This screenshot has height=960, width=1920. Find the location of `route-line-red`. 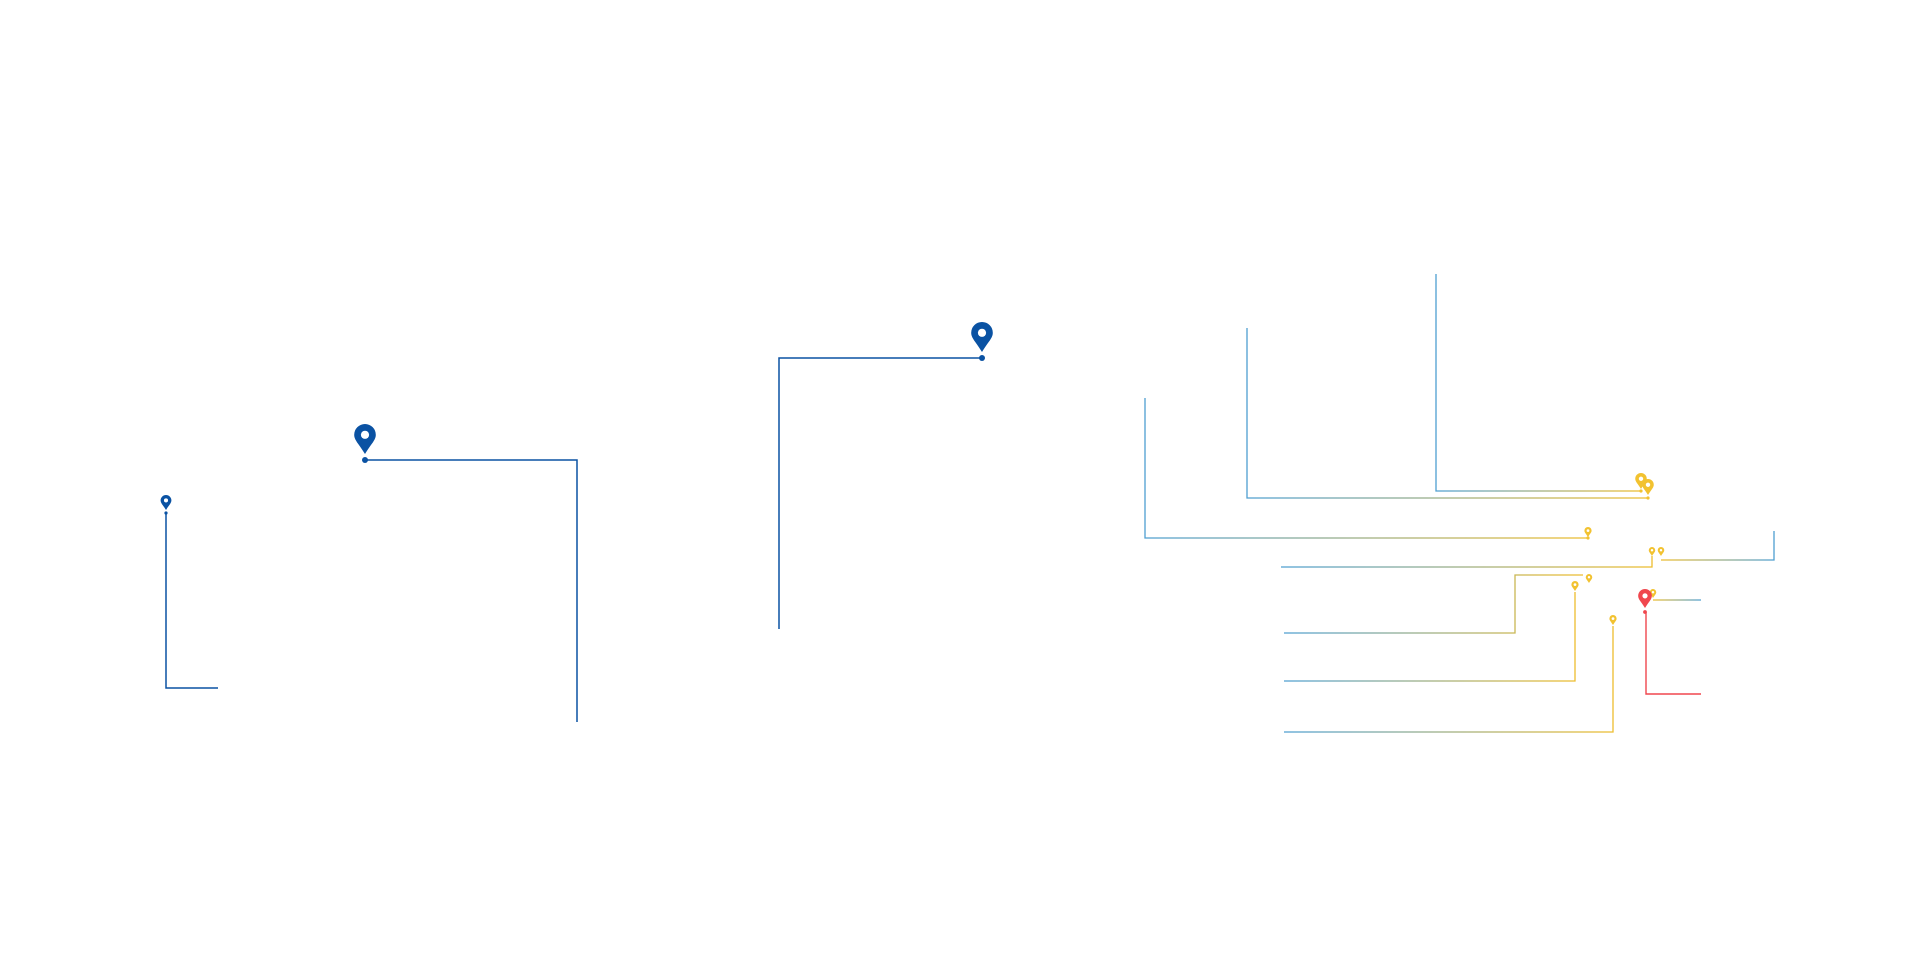

route-line-red is located at coordinates (1673, 653).